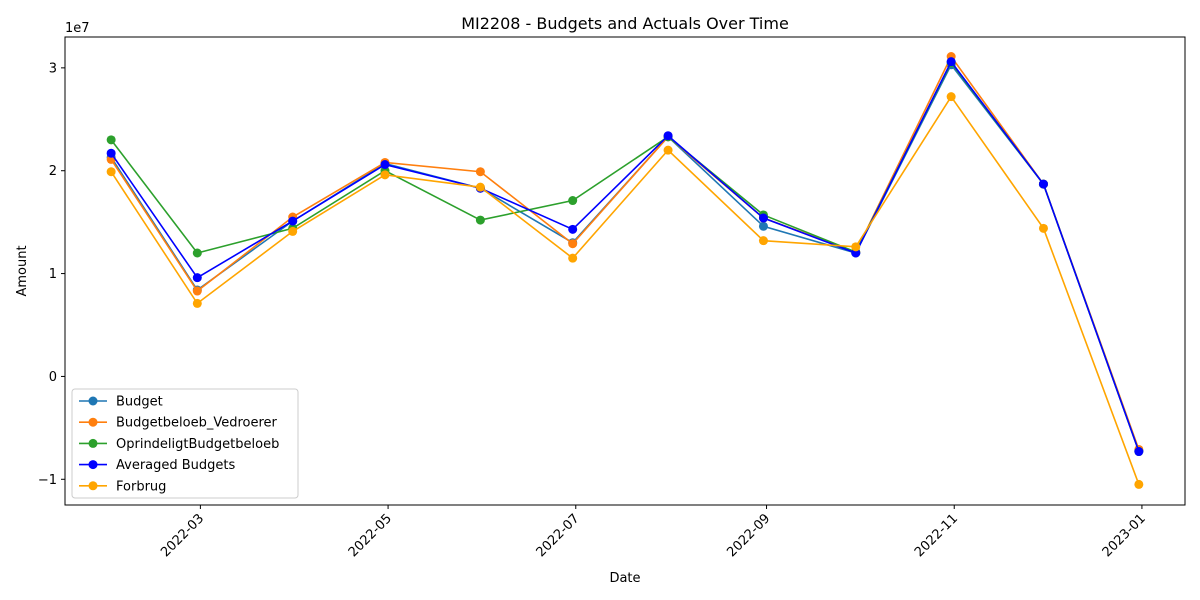 The width and height of the screenshot is (1200, 600). I want to click on x-tick-label: 2022-11, so click(936, 535).